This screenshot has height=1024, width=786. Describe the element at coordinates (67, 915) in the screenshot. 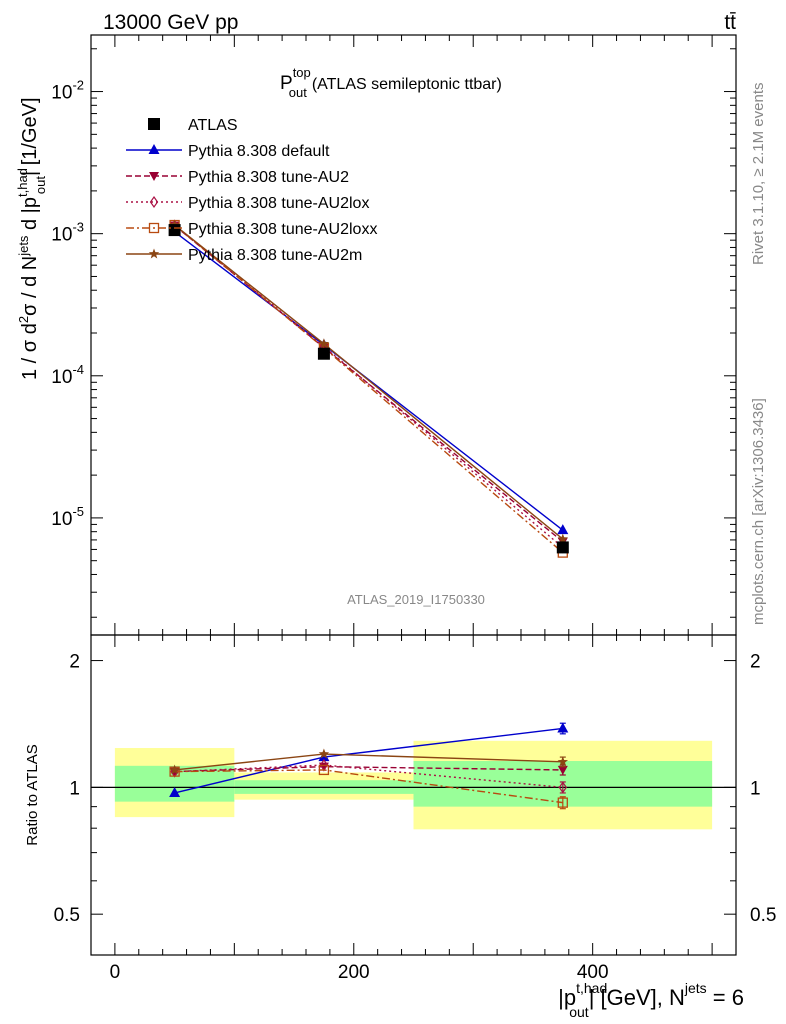

I see `ratio-y-tick-label-left: 0.5` at that location.